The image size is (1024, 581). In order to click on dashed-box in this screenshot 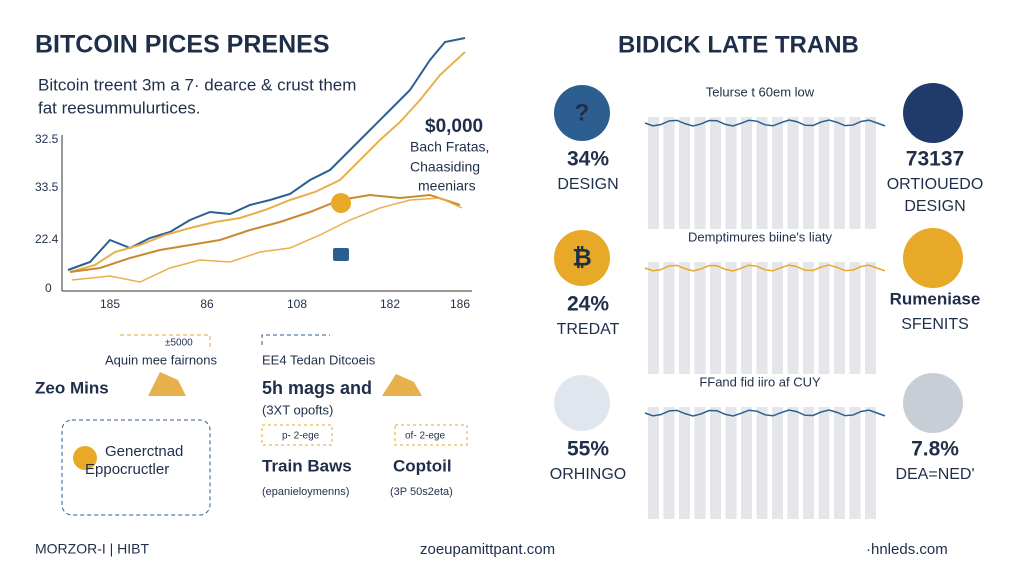, I will do `click(136, 467)`.